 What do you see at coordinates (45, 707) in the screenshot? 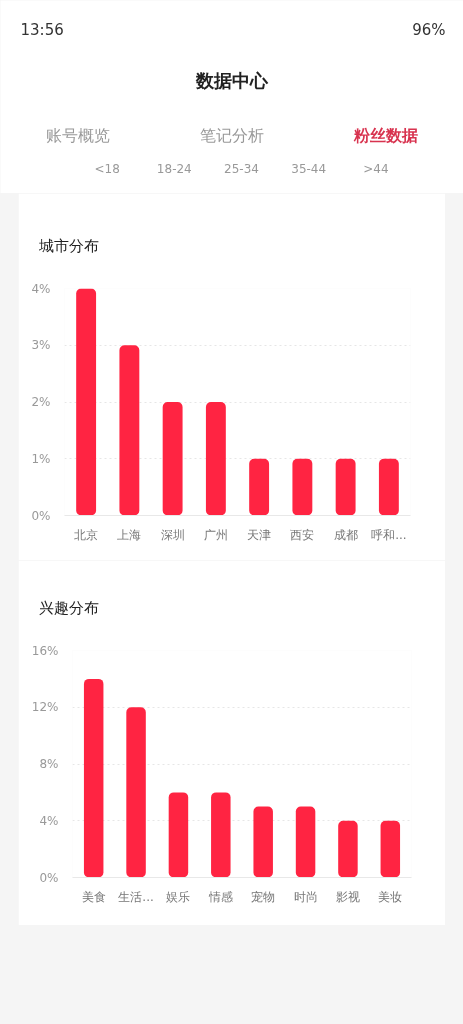
I see `y-tick-label: 12%` at bounding box center [45, 707].